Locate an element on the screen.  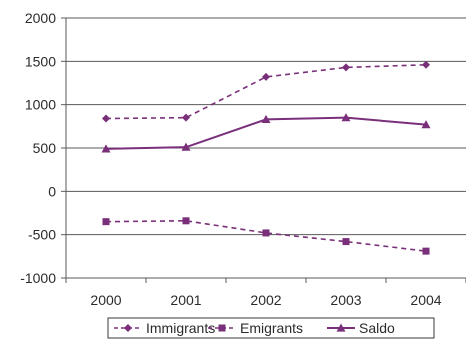
y-tick-label: 500 is located at coordinates (45, 148).